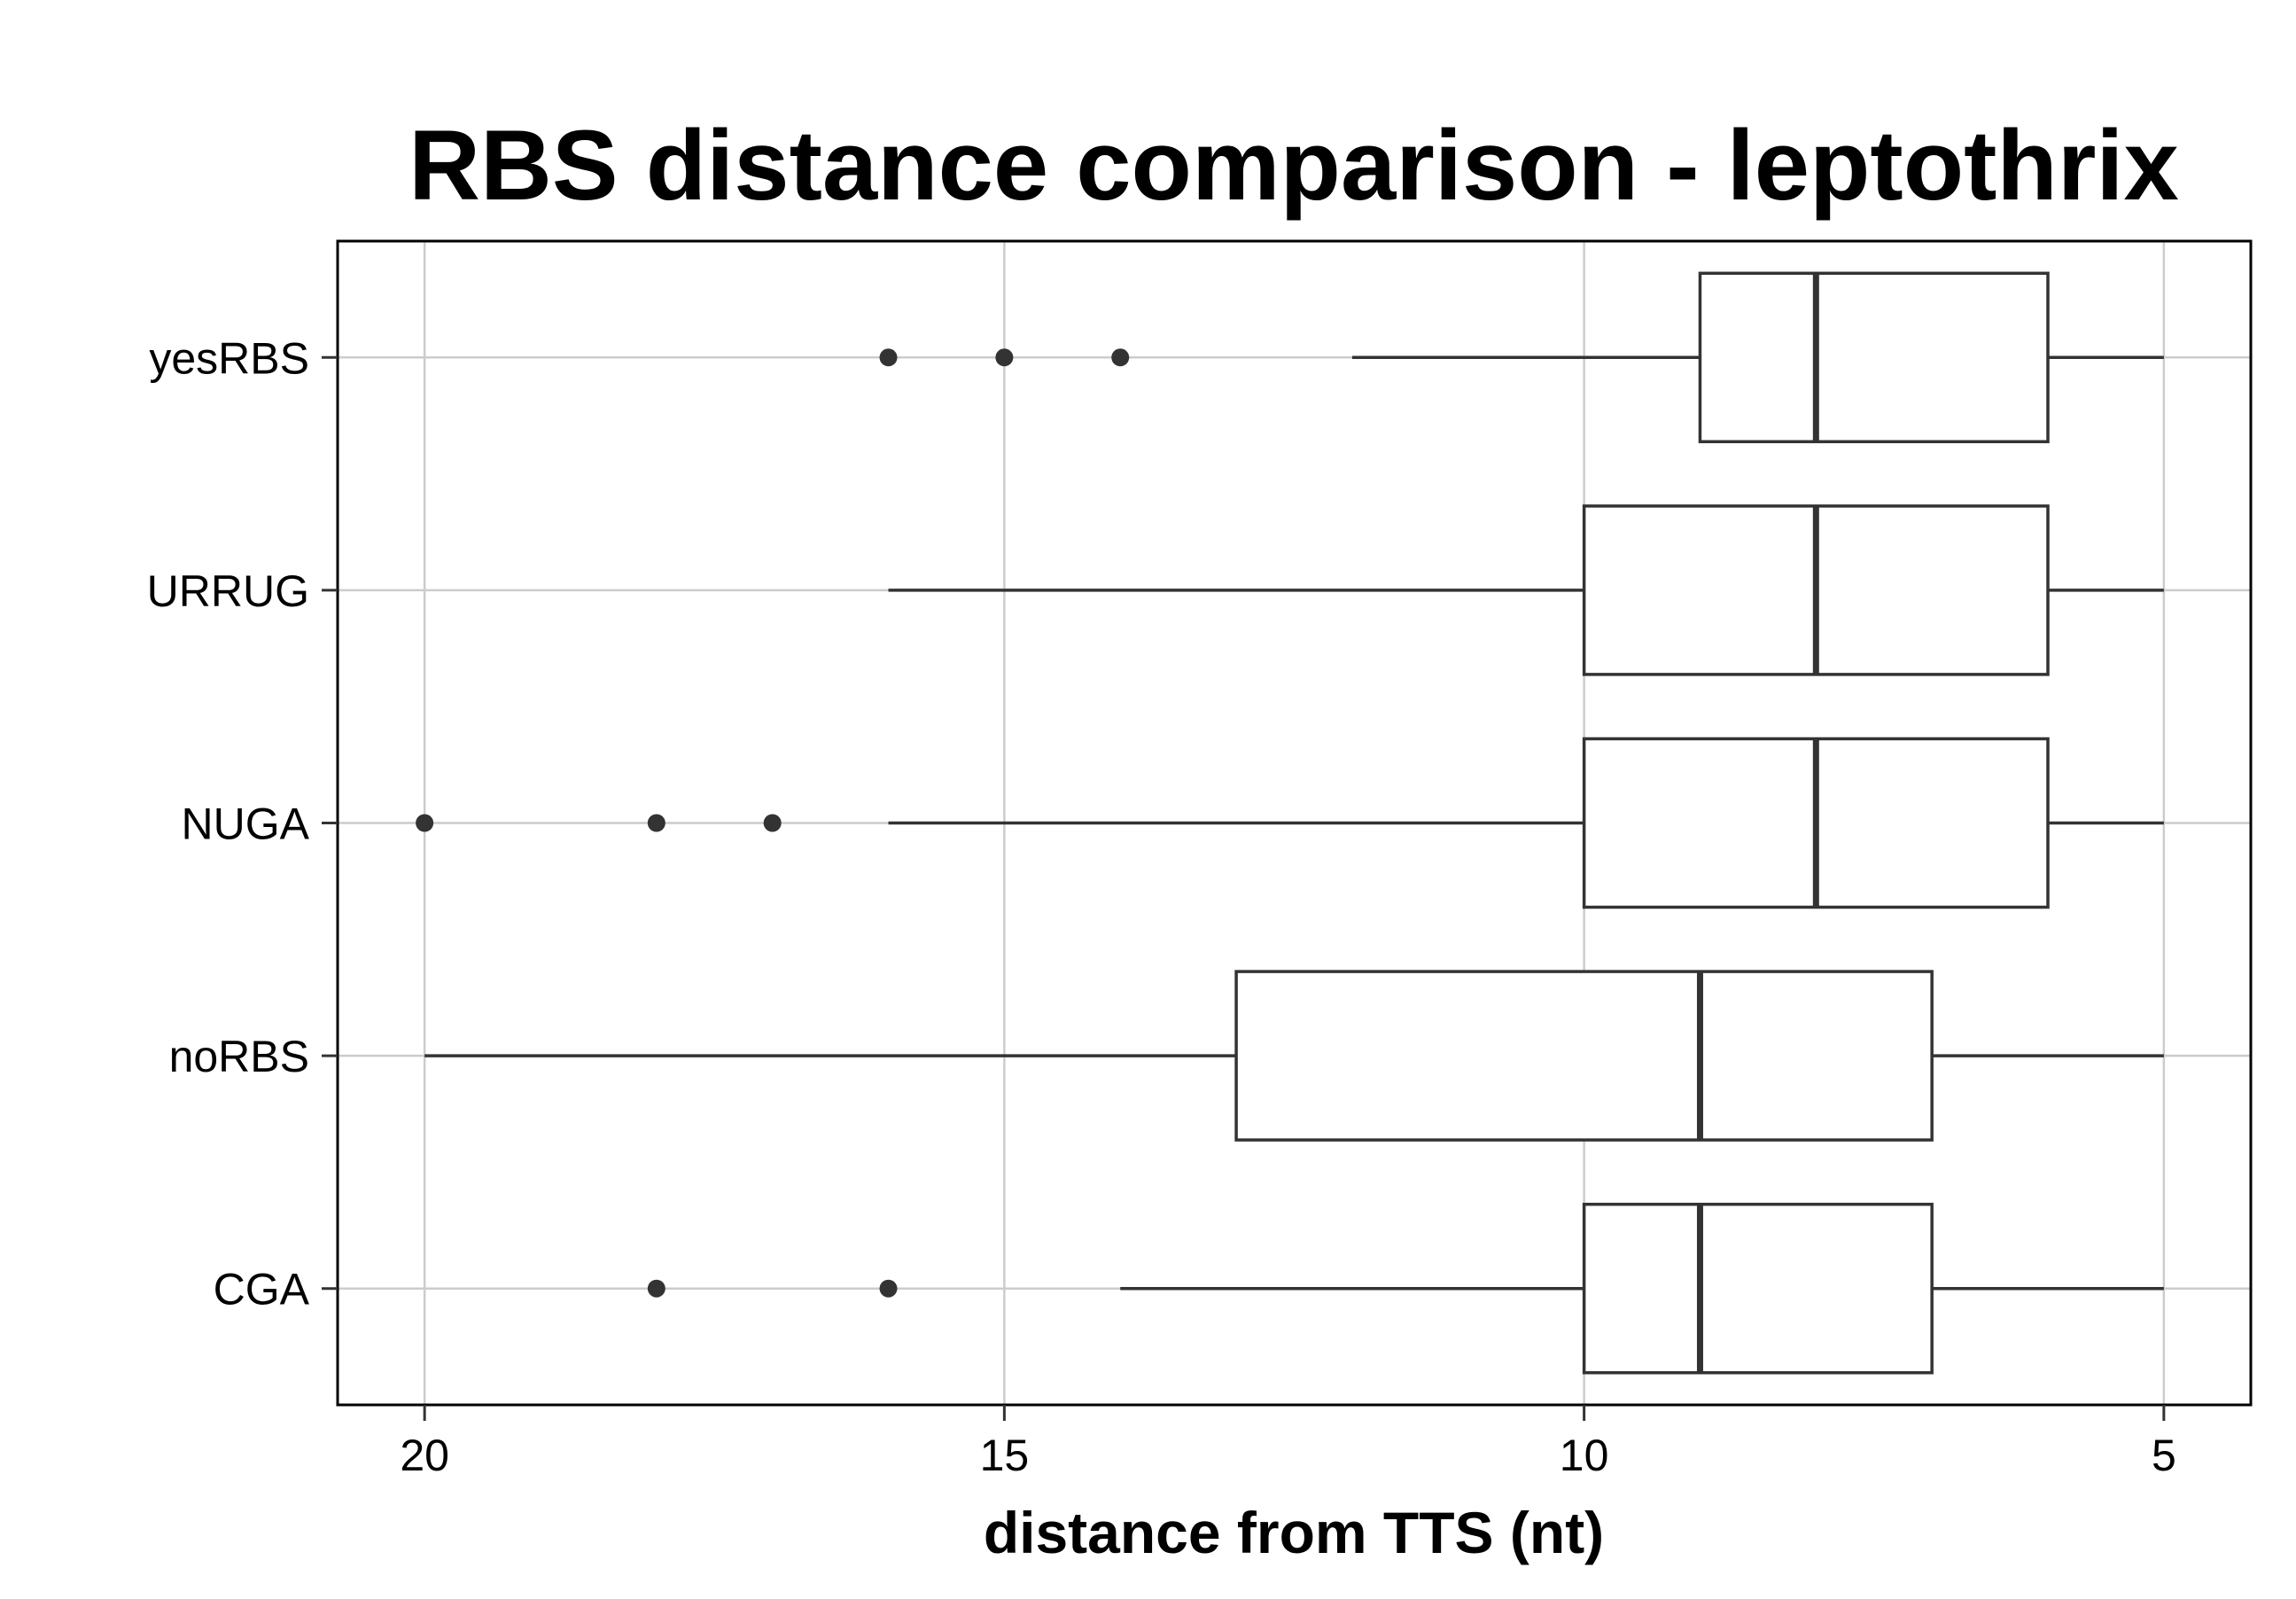 The height and width of the screenshot is (1599, 2296). I want to click on x-tick-label: 10, so click(1584, 1455).